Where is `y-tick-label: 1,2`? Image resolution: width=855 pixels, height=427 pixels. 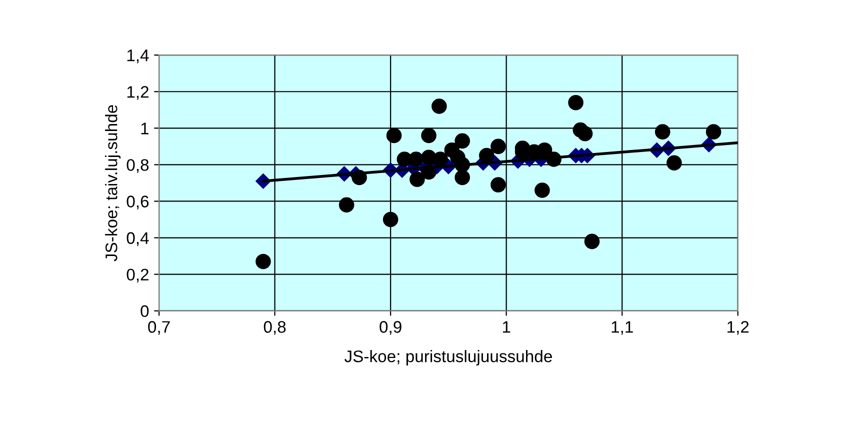
y-tick-label: 1,2 is located at coordinates (137, 93).